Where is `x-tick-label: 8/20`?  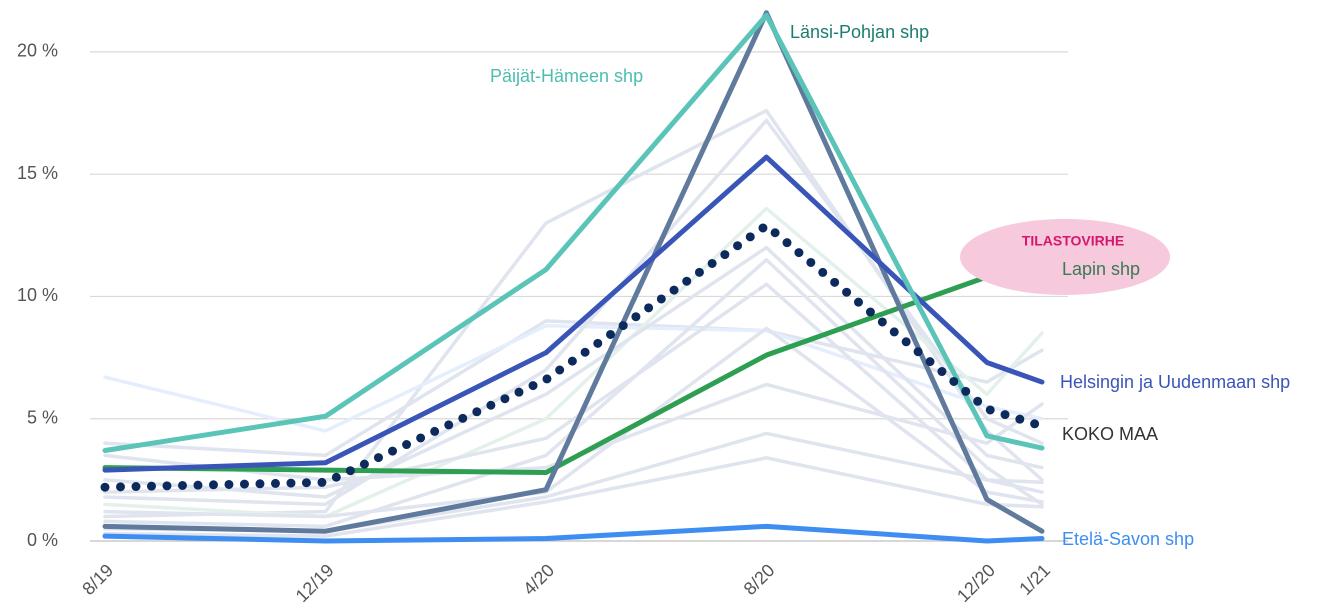
x-tick-label: 8/20 is located at coordinates (759, 579).